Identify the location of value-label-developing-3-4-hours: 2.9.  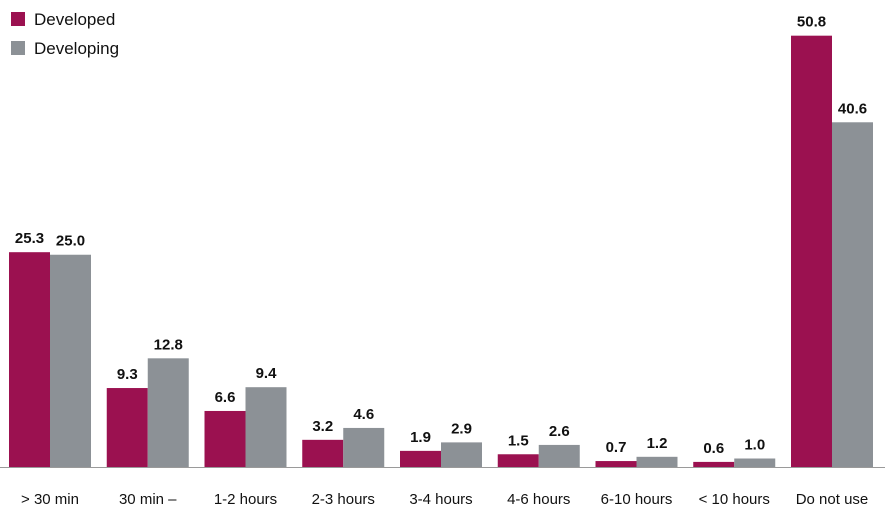
(461, 428).